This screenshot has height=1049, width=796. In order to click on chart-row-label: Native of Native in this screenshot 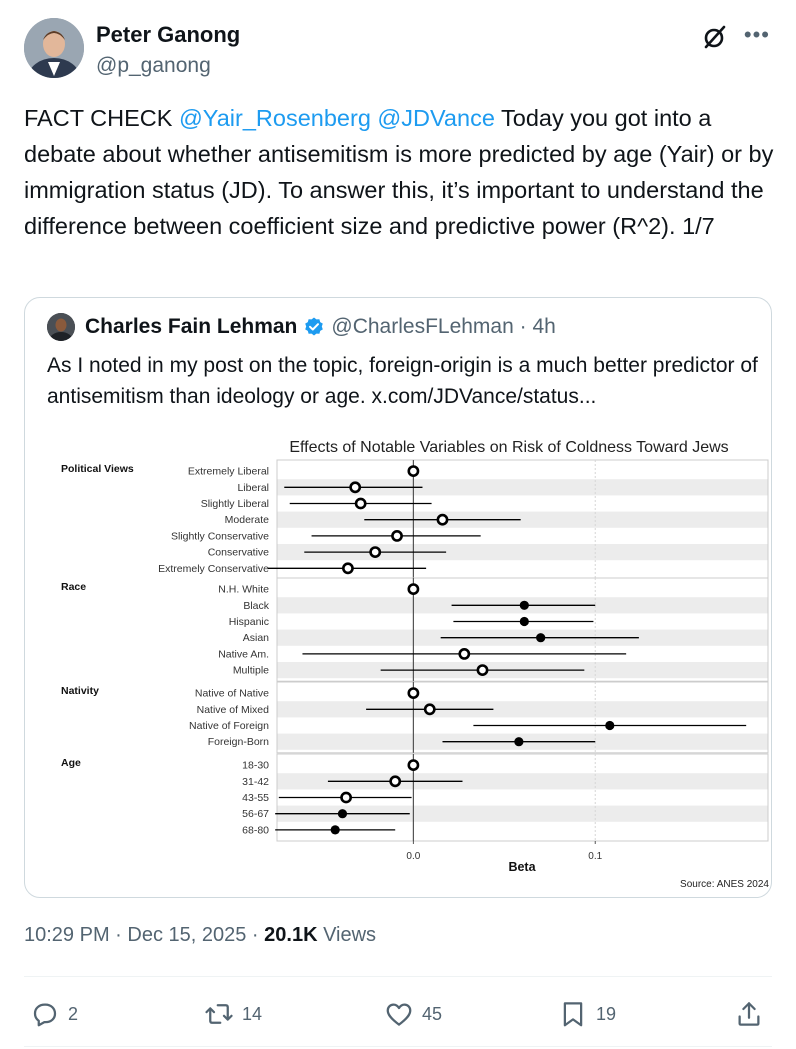, I will do `click(232, 694)`.